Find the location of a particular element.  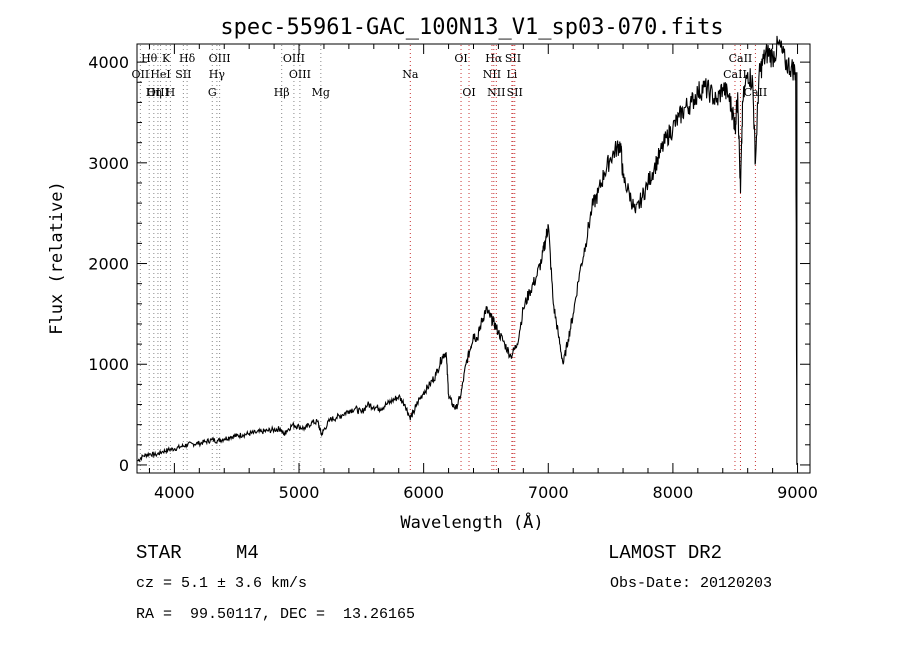

line-label-26: SII is located at coordinates (515, 92).